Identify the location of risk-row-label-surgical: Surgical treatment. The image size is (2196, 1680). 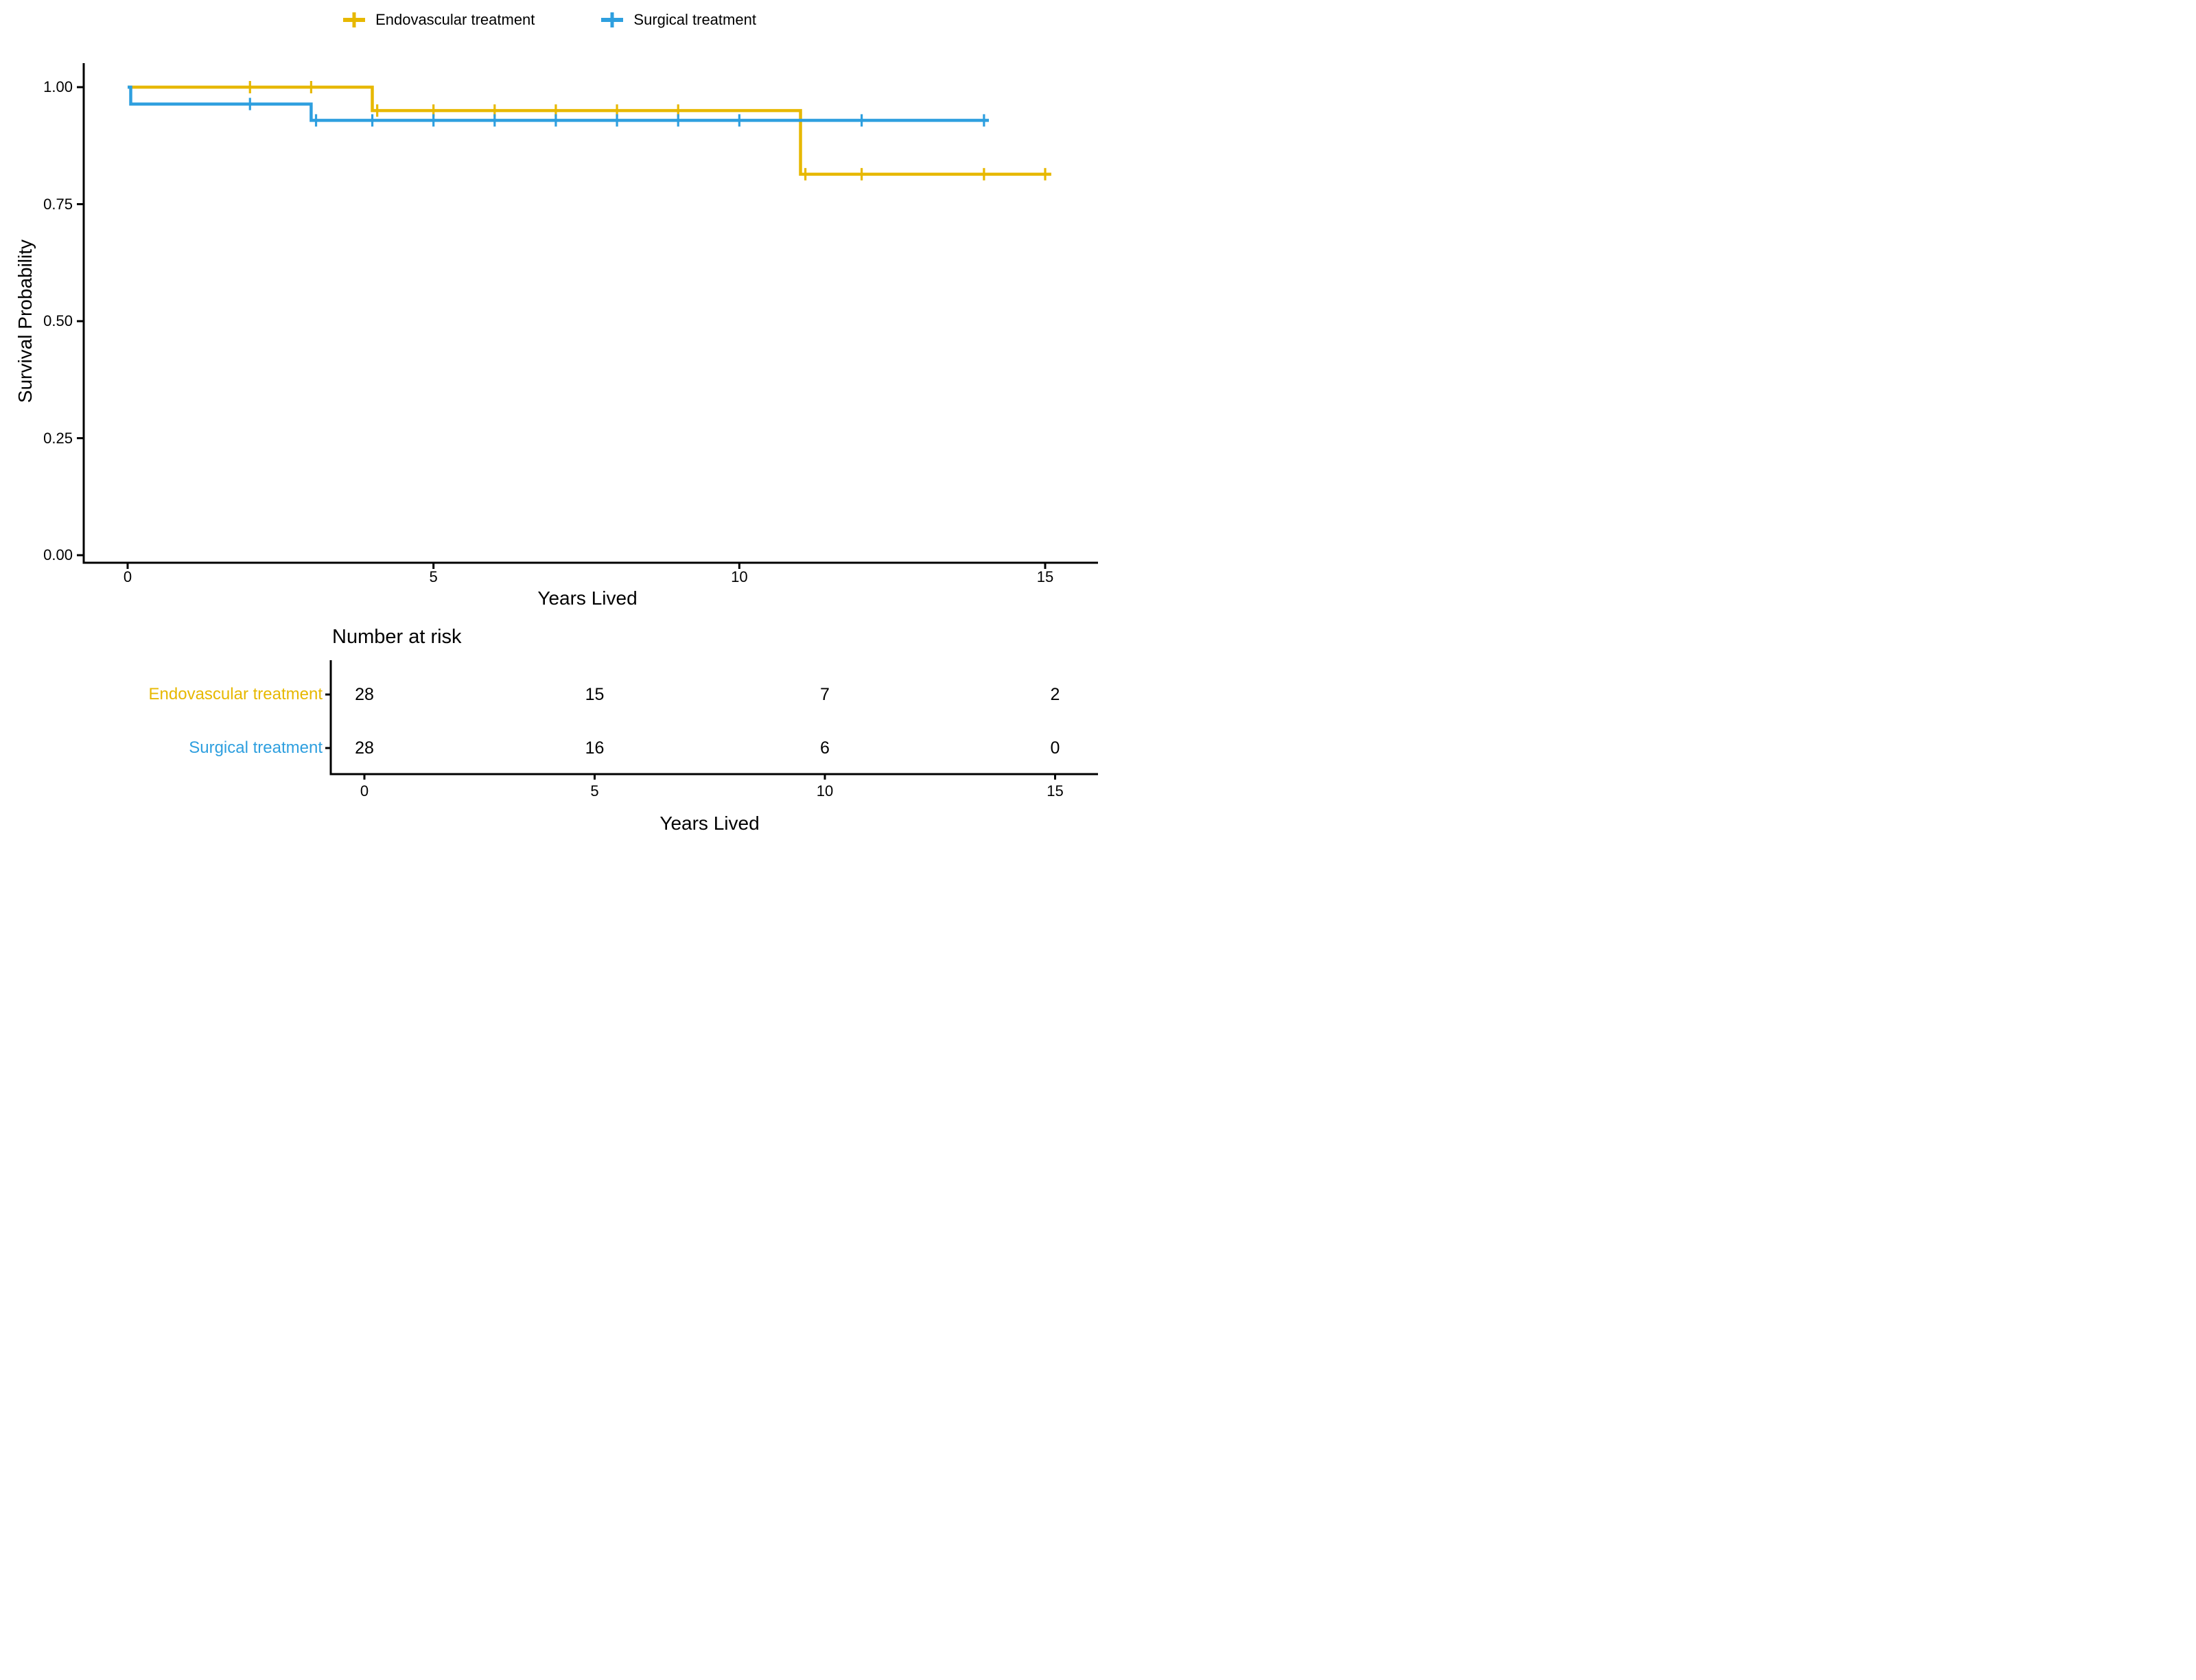
(256, 747).